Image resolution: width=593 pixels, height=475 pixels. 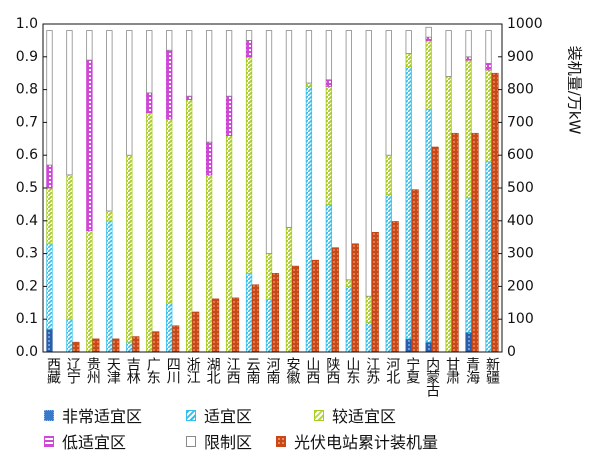 What do you see at coordinates (432, 377) in the screenshot?
I see `x-tick-label: 内蒙古` at bounding box center [432, 377].